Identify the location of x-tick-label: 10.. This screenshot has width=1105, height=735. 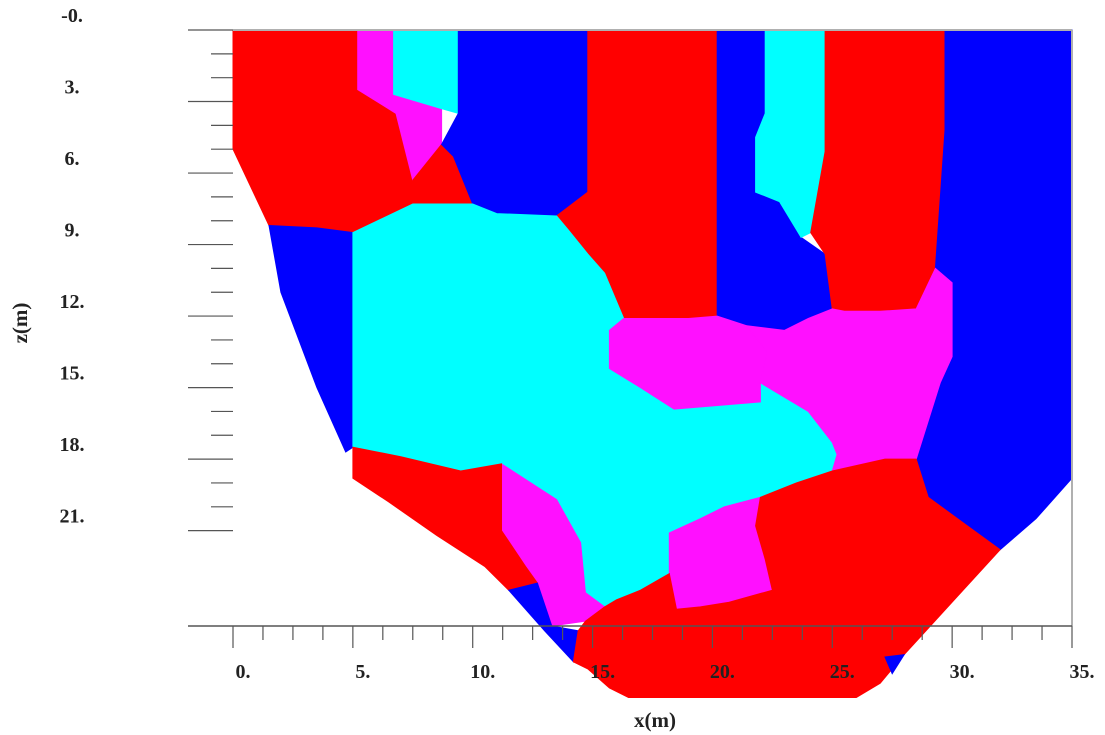
(482, 672).